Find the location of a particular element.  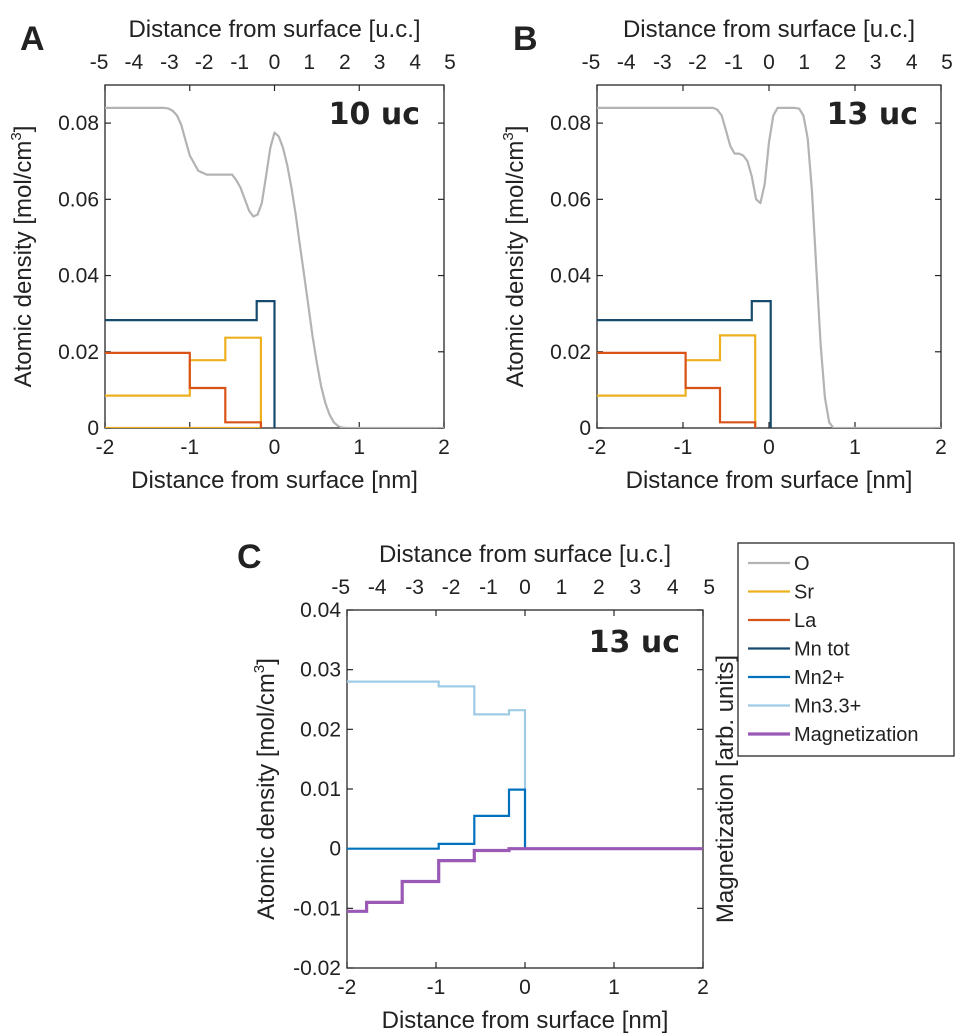

legend-label: La is located at coordinates (805, 621).